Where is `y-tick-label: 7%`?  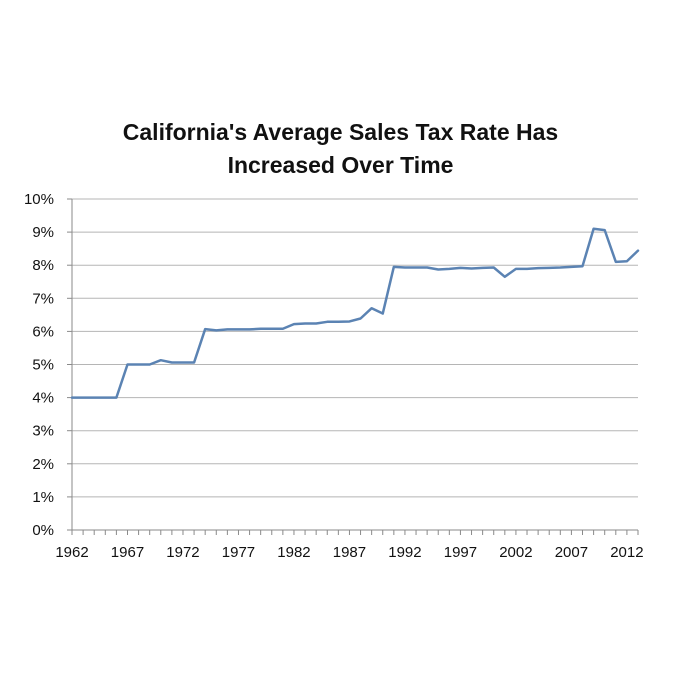 y-tick-label: 7% is located at coordinates (43, 298).